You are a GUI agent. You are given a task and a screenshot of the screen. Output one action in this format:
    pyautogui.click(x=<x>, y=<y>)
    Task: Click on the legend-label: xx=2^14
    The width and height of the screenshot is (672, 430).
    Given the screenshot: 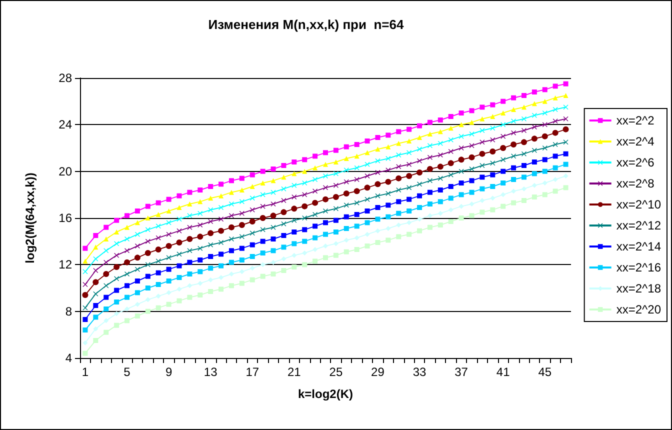 What is the action you would take?
    pyautogui.click(x=639, y=247)
    